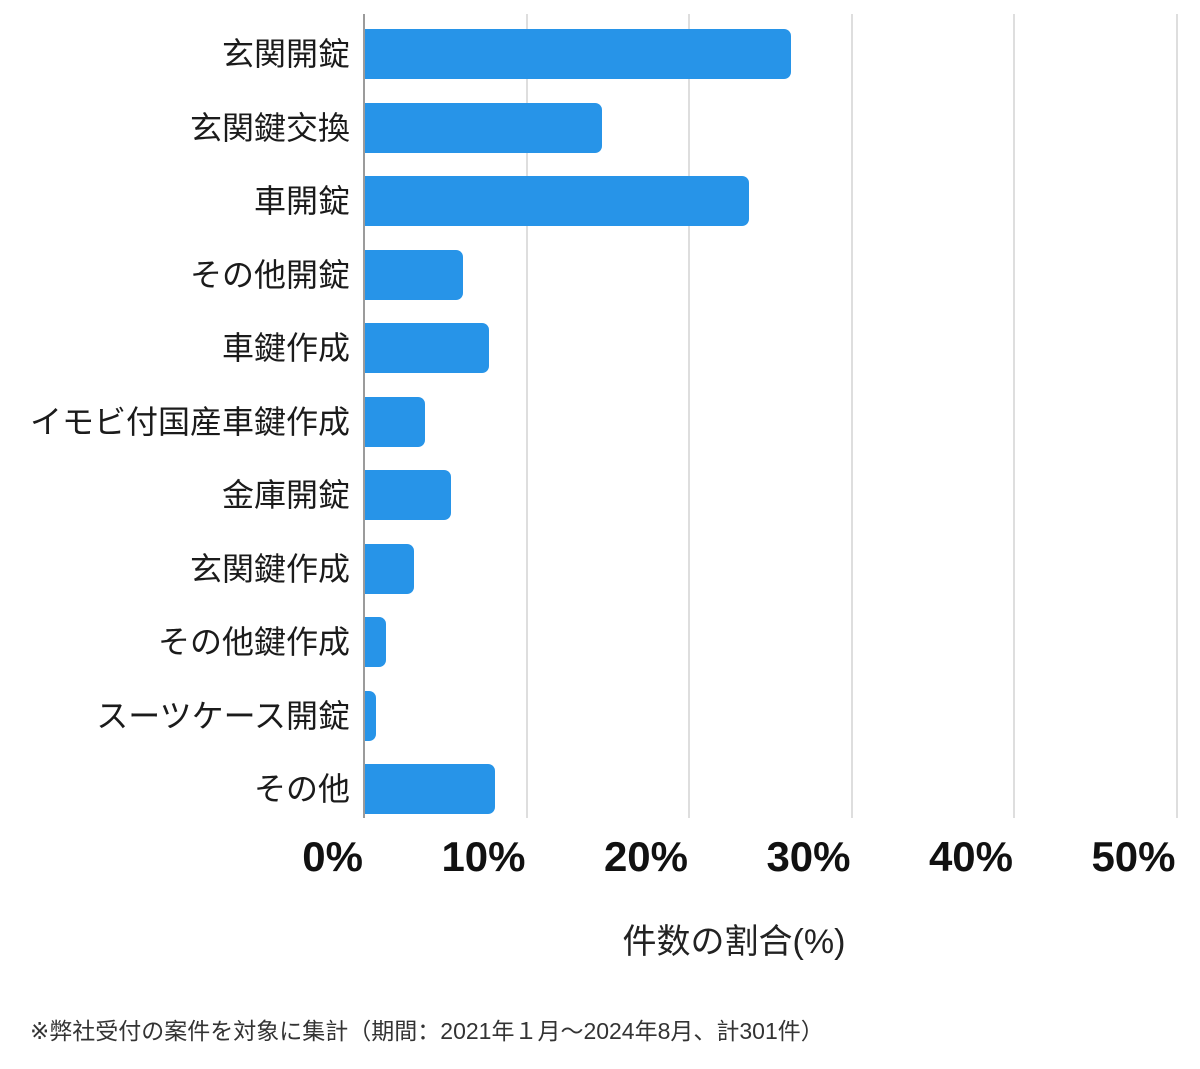 The image size is (1200, 1069). Describe the element at coordinates (301, 201) in the screenshot. I see `category-label: 車開錠` at that location.